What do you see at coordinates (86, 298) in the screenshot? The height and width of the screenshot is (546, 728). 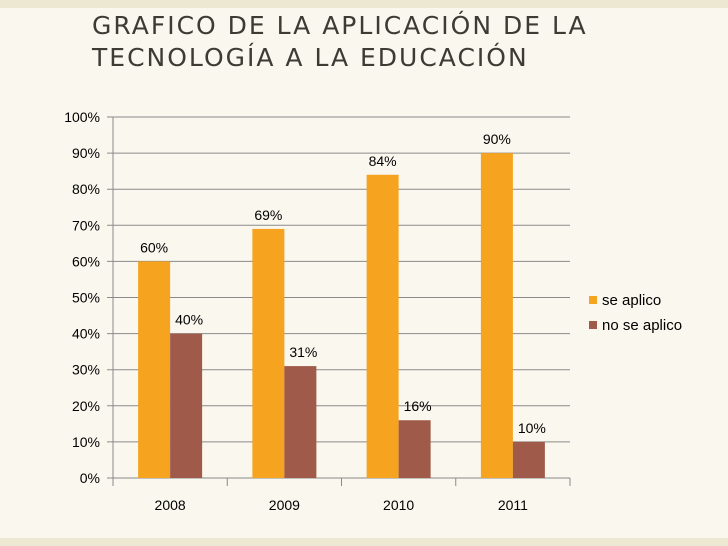 I see `y-tick-label: 50%` at bounding box center [86, 298].